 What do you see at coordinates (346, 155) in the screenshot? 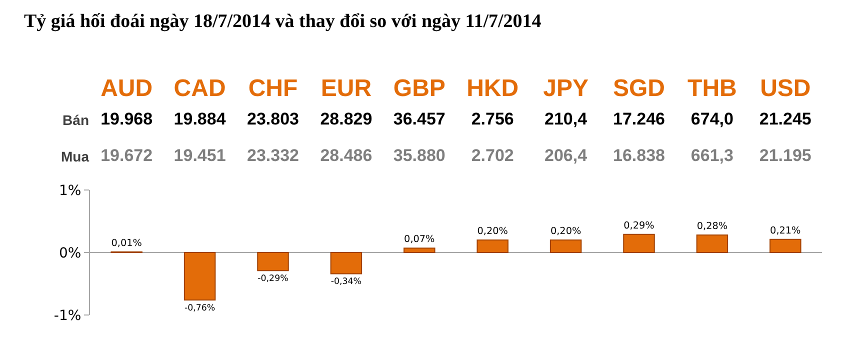
I see `text: 28.486` at bounding box center [346, 155].